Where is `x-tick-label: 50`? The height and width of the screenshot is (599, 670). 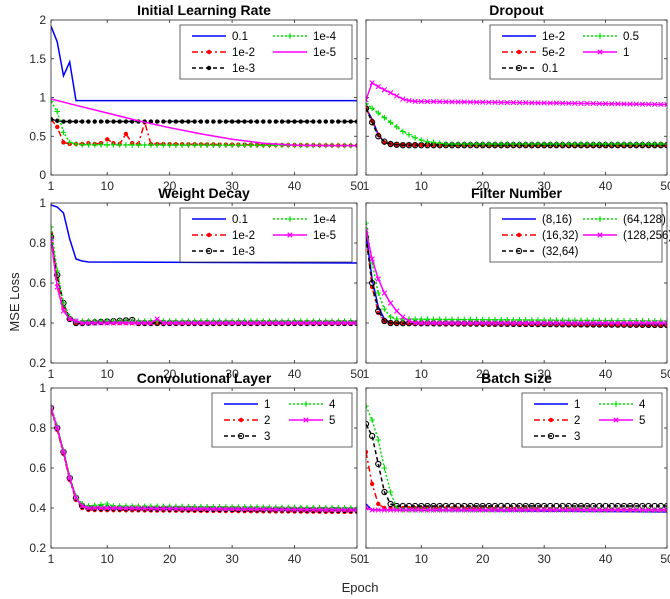 x-tick-label: 50 is located at coordinates (357, 186).